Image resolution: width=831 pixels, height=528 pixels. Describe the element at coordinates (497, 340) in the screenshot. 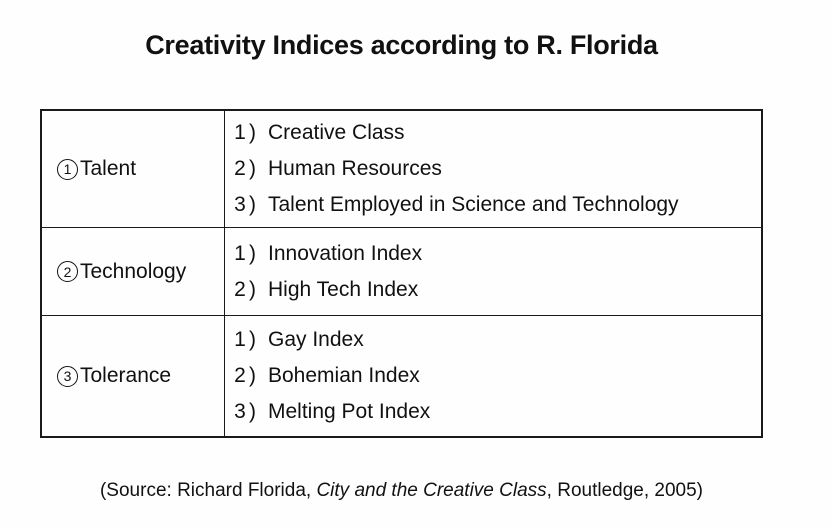

I see `index-item: 1) Gay Index` at that location.